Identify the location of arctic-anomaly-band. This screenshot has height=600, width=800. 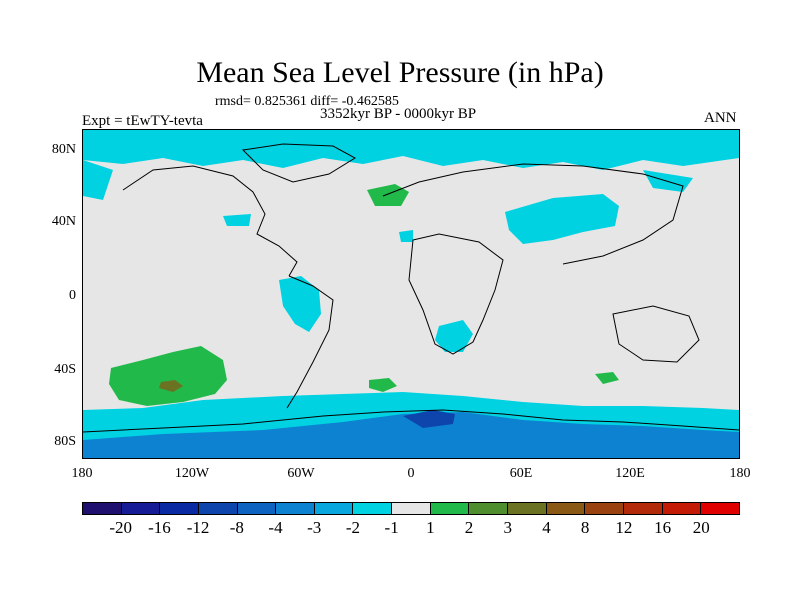
(411, 150).